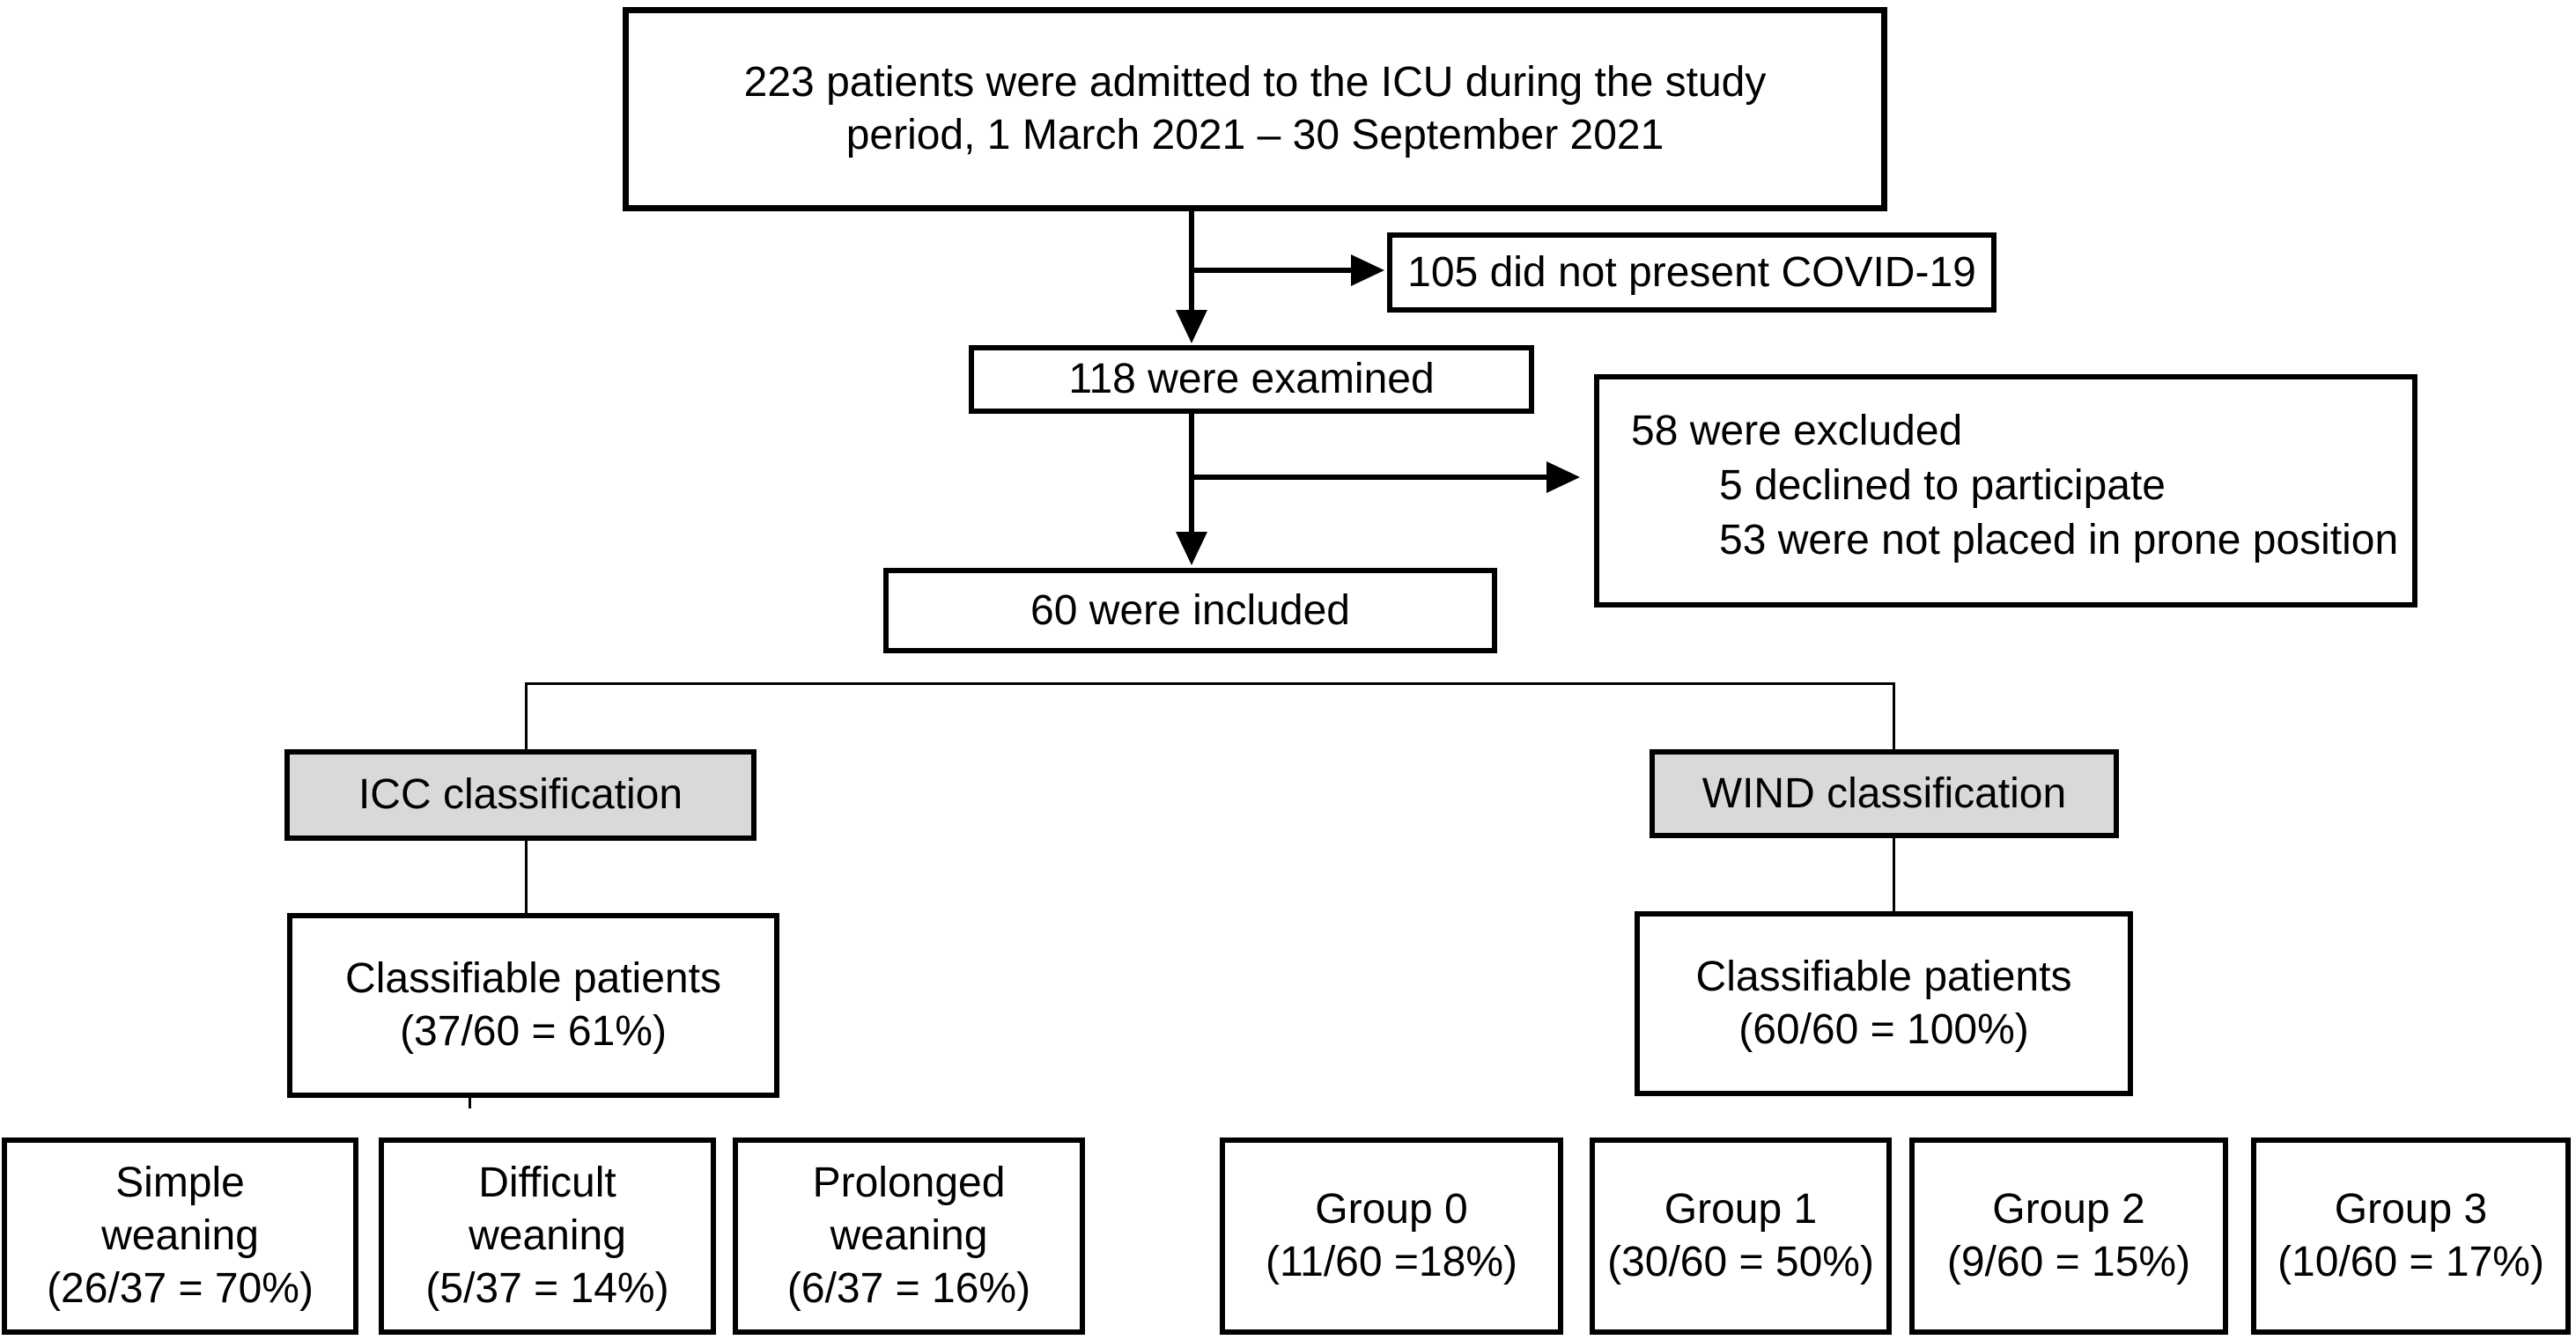 This screenshot has height=1340, width=2576. What do you see at coordinates (1563, 477) in the screenshot?
I see `arrowhead-branch-excluded` at bounding box center [1563, 477].